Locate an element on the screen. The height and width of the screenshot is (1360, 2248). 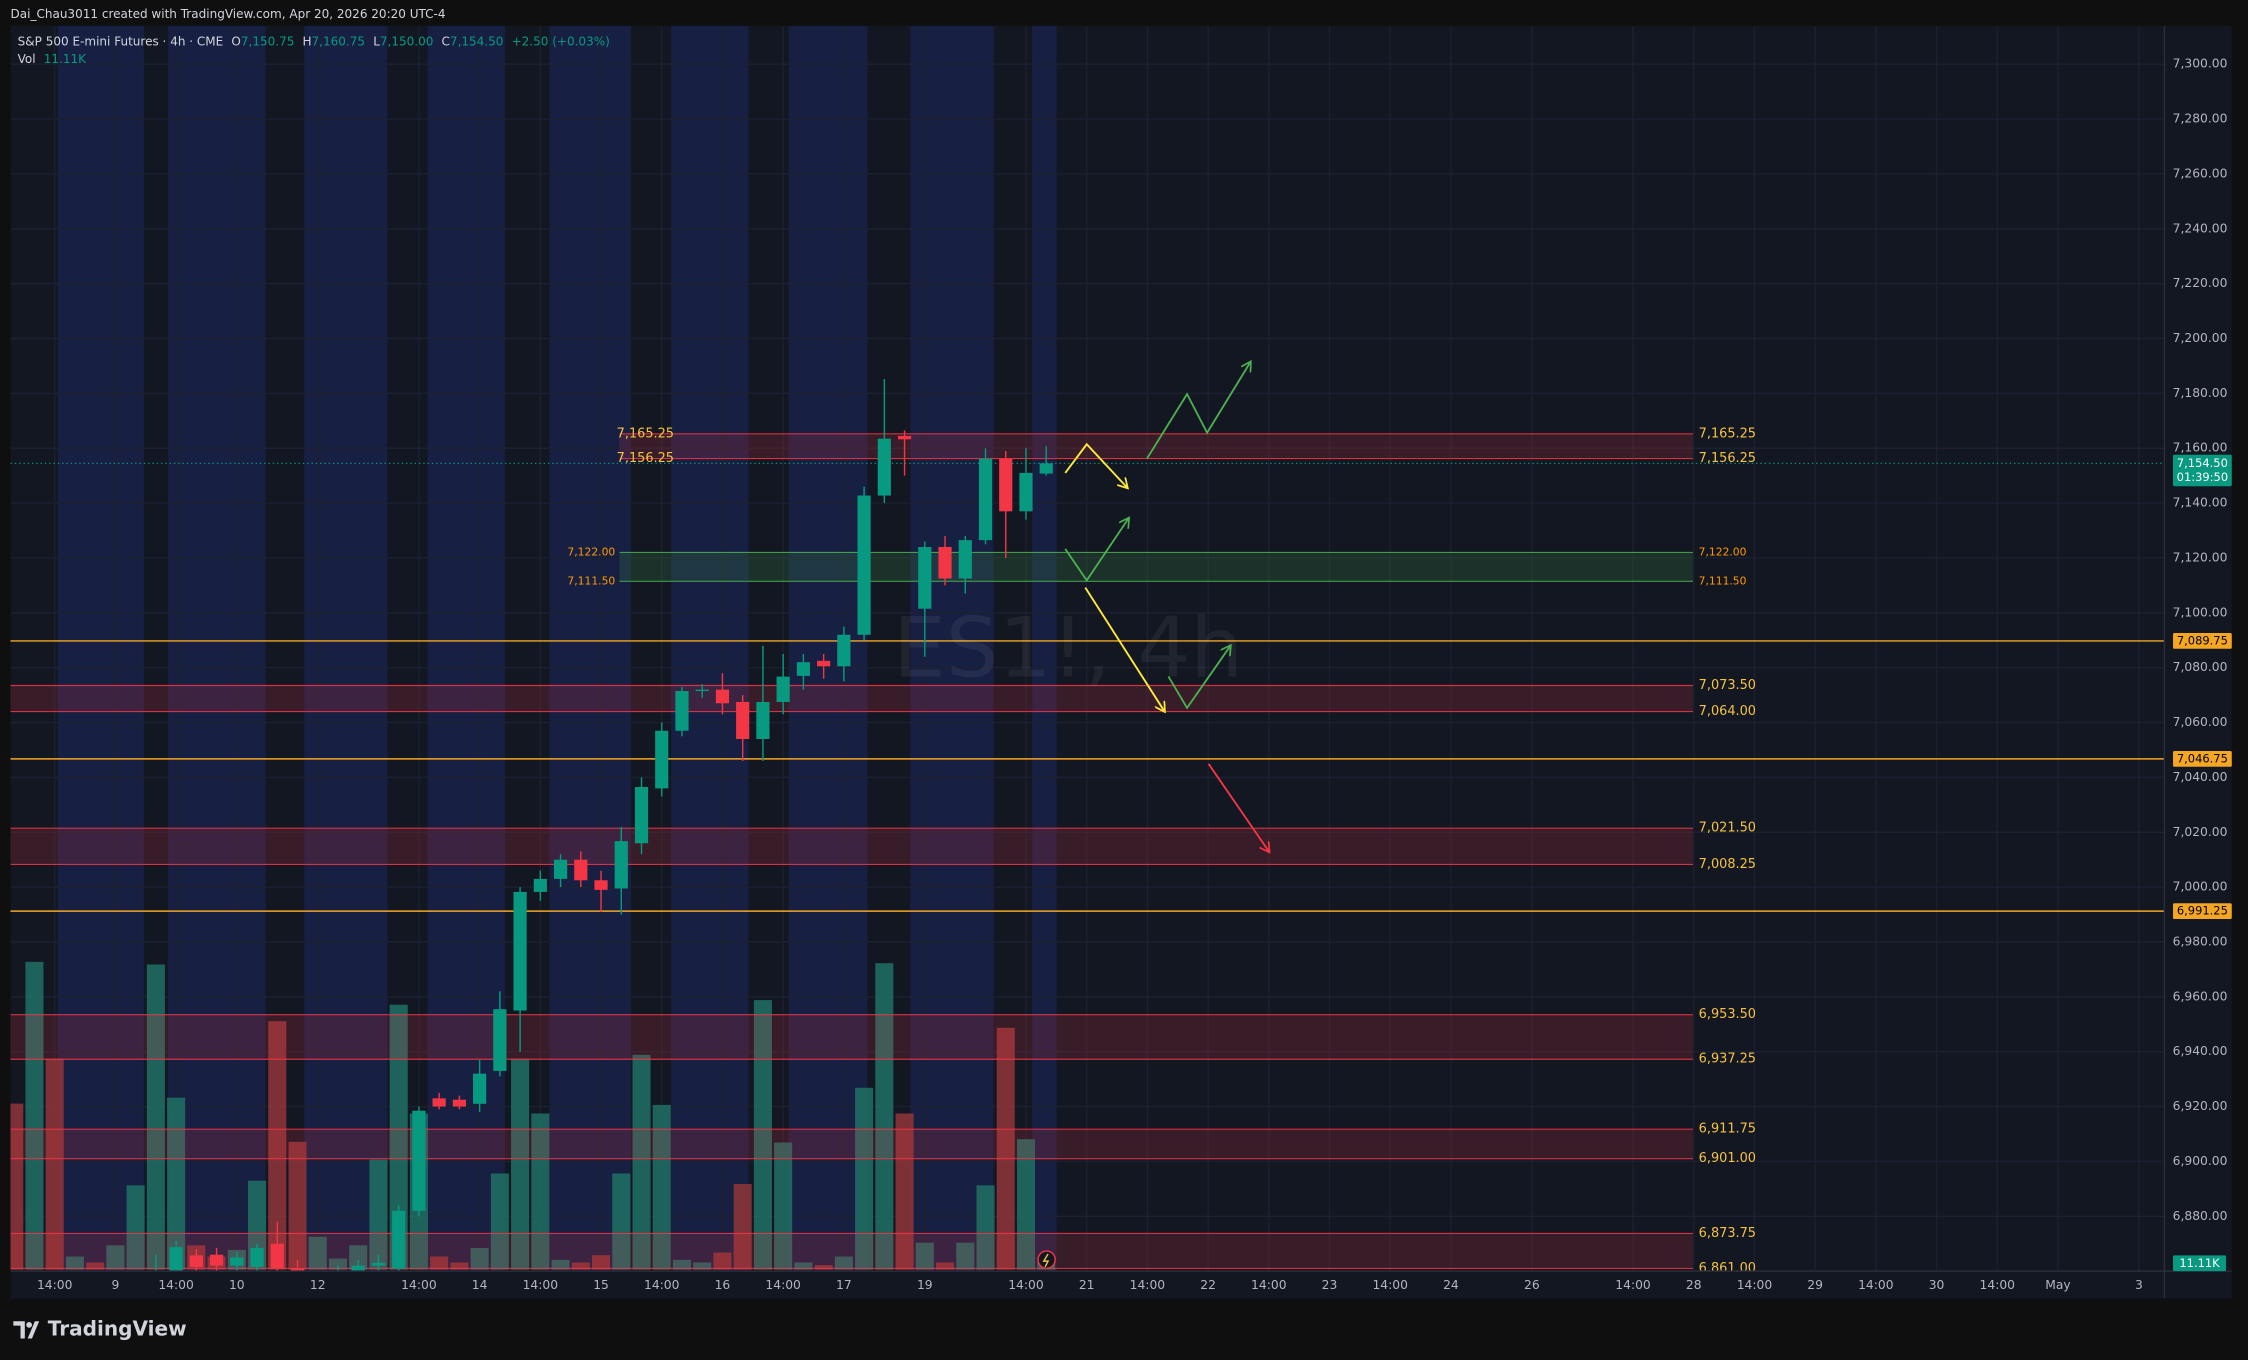
brand: TradingView is located at coordinates (100, 1328).